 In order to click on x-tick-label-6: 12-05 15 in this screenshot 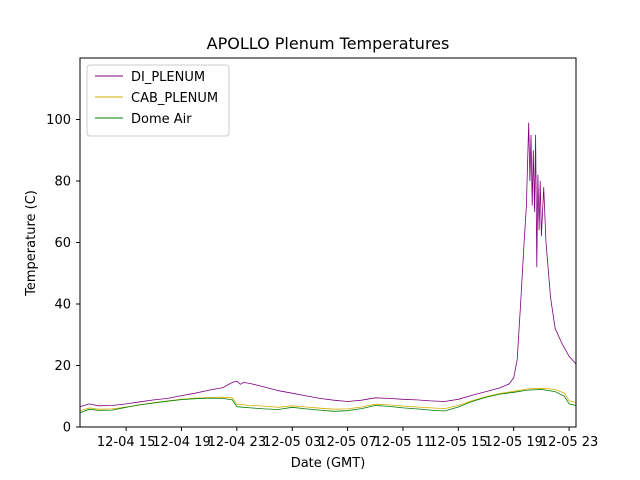, I will do `click(458, 442)`.